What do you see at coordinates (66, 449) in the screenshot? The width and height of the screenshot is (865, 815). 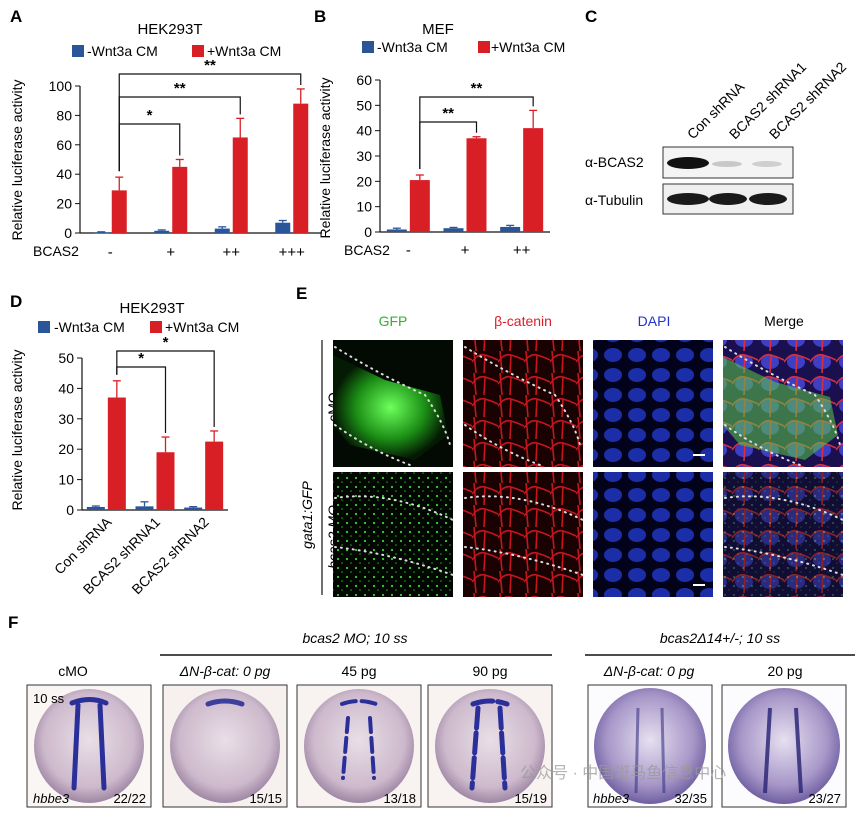 I see `y-tick-label: 20` at bounding box center [66, 449].